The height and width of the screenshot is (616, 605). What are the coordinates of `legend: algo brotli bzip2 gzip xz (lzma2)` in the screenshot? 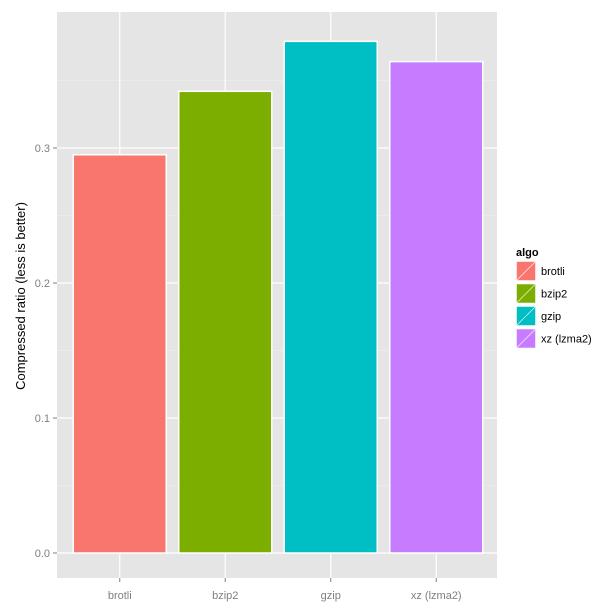 It's located at (553, 298).